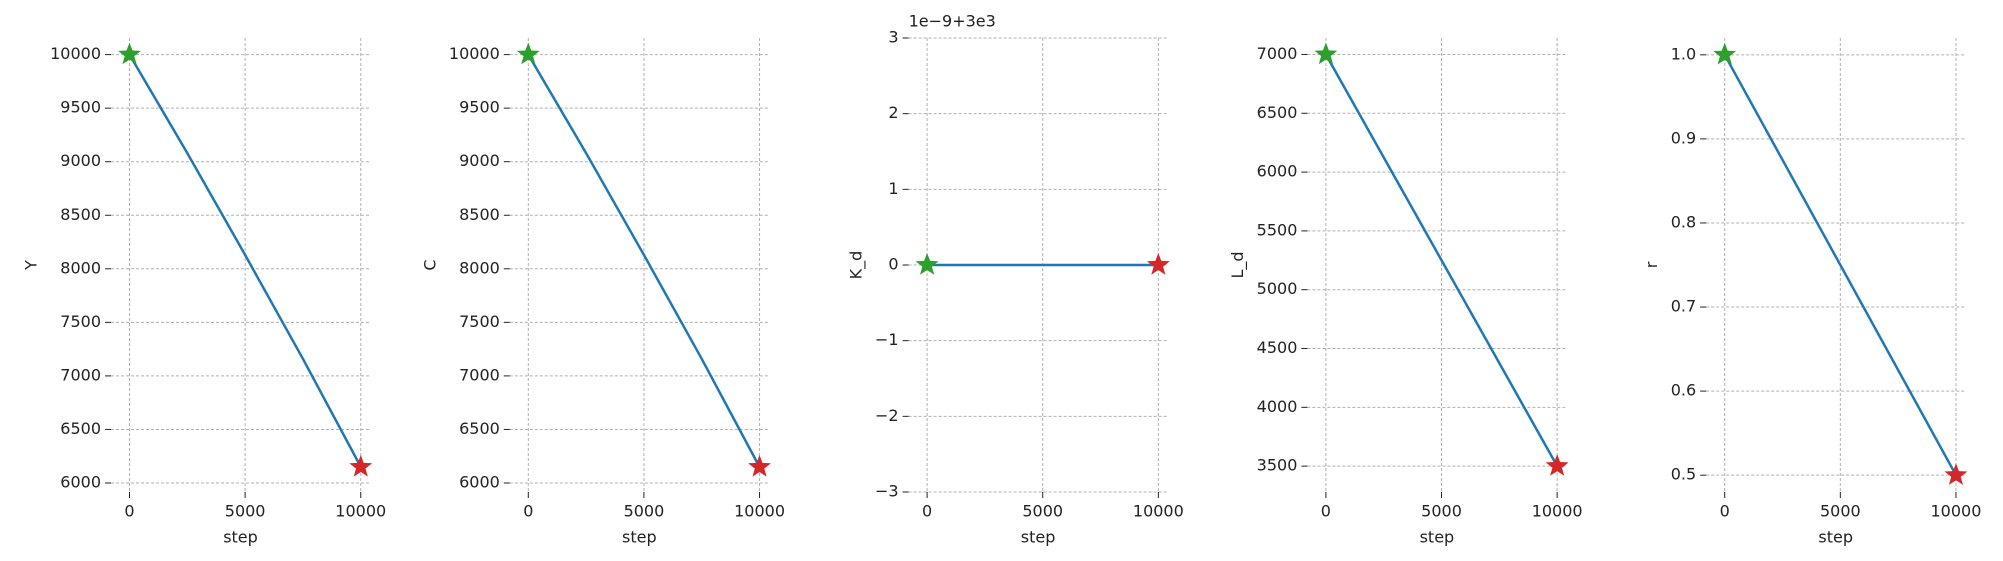  I want to click on y-tick-label: 0.5, so click(1683, 474).